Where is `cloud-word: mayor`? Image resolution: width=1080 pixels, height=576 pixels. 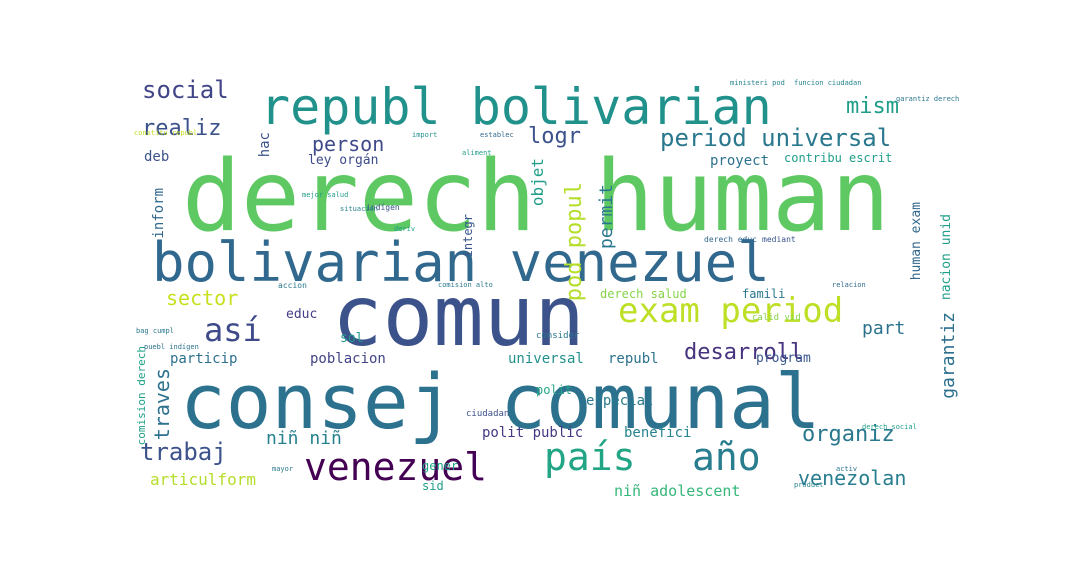 cloud-word: mayor is located at coordinates (283, 469).